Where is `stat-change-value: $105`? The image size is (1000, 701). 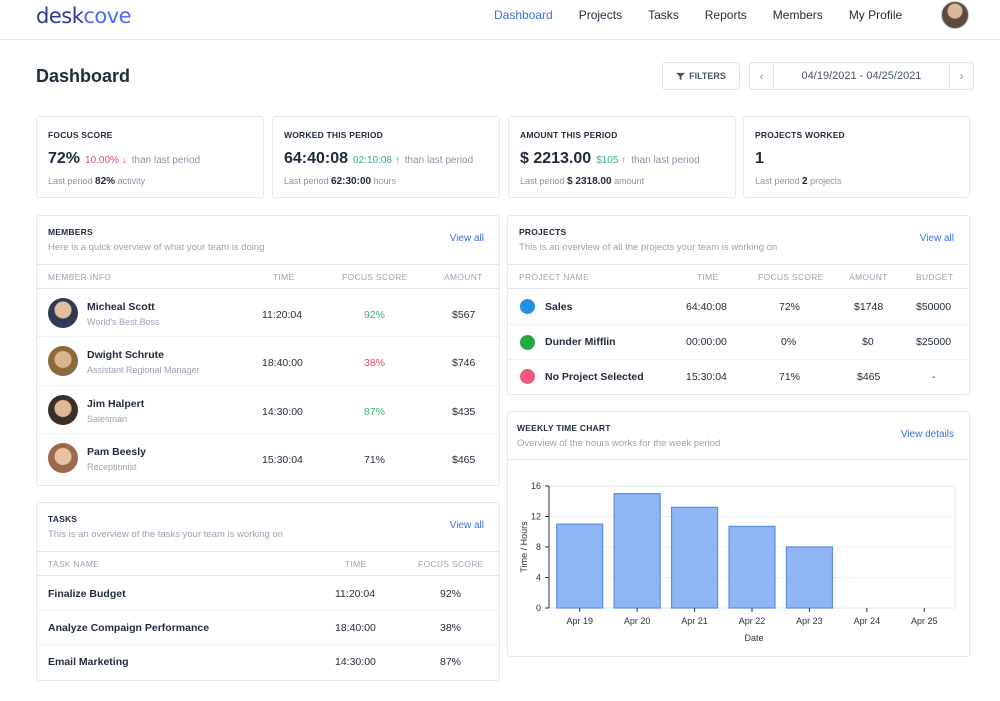 stat-change-value: $105 is located at coordinates (607, 160).